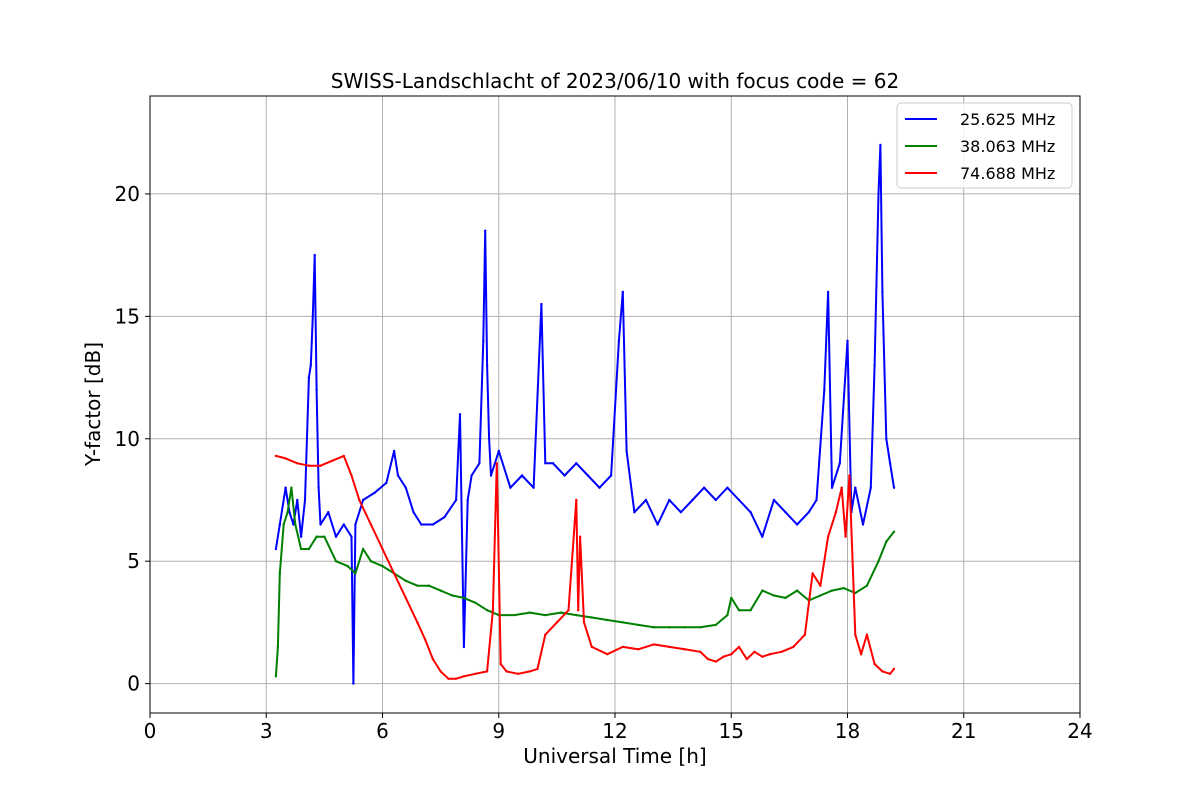 Image resolution: width=1200 pixels, height=800 pixels. What do you see at coordinates (93, 404) in the screenshot?
I see `y-axis-label: Y-factor [dB]` at bounding box center [93, 404].